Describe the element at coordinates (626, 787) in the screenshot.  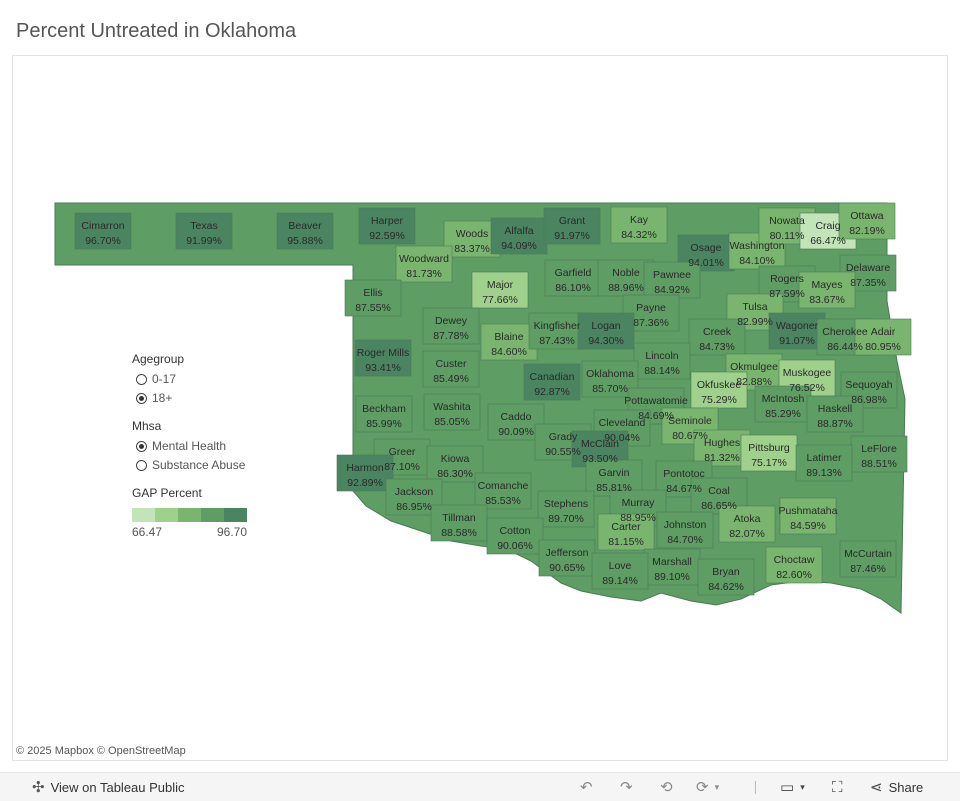
I see `redo-button: ↷` at that location.